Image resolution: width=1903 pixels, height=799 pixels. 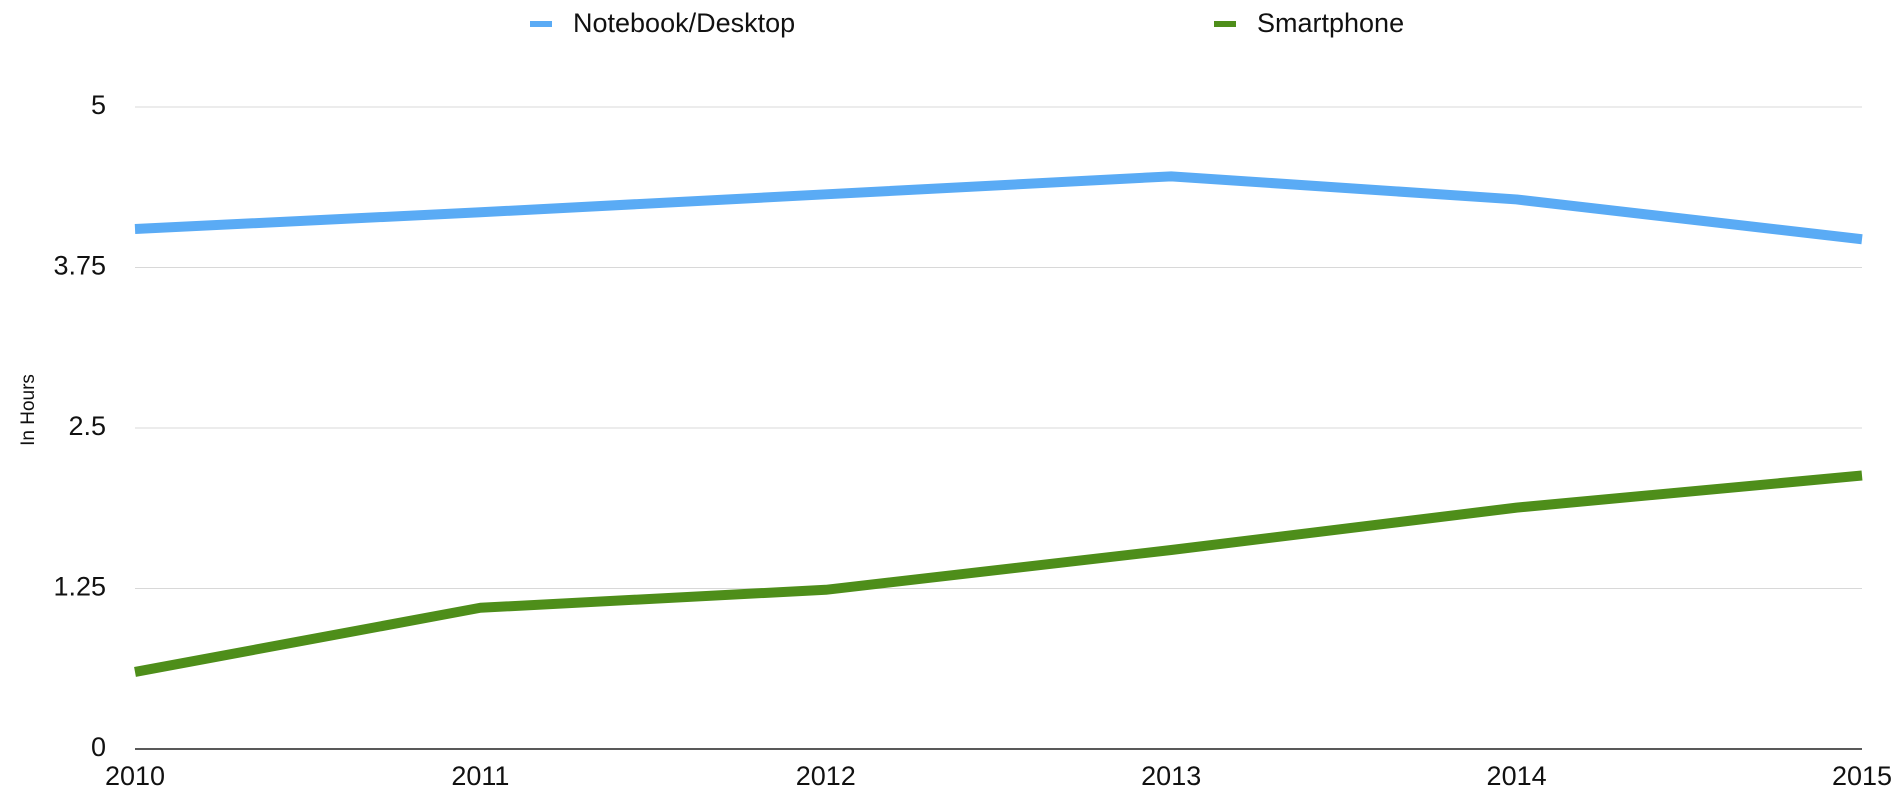 I want to click on x-tick-label: 2011, so click(x=480, y=776).